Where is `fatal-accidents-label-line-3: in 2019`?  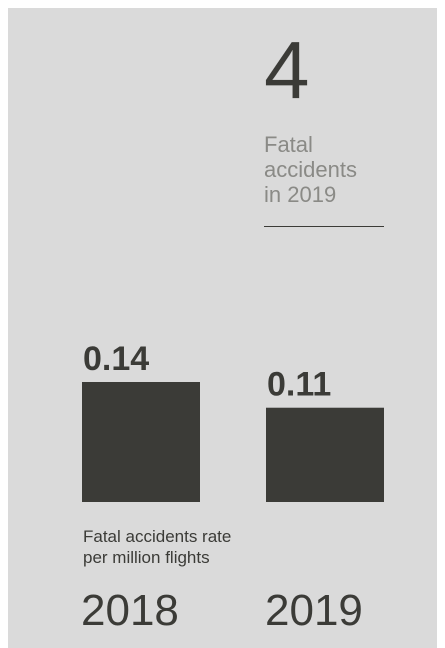 fatal-accidents-label-line-3: in 2019 is located at coordinates (300, 194).